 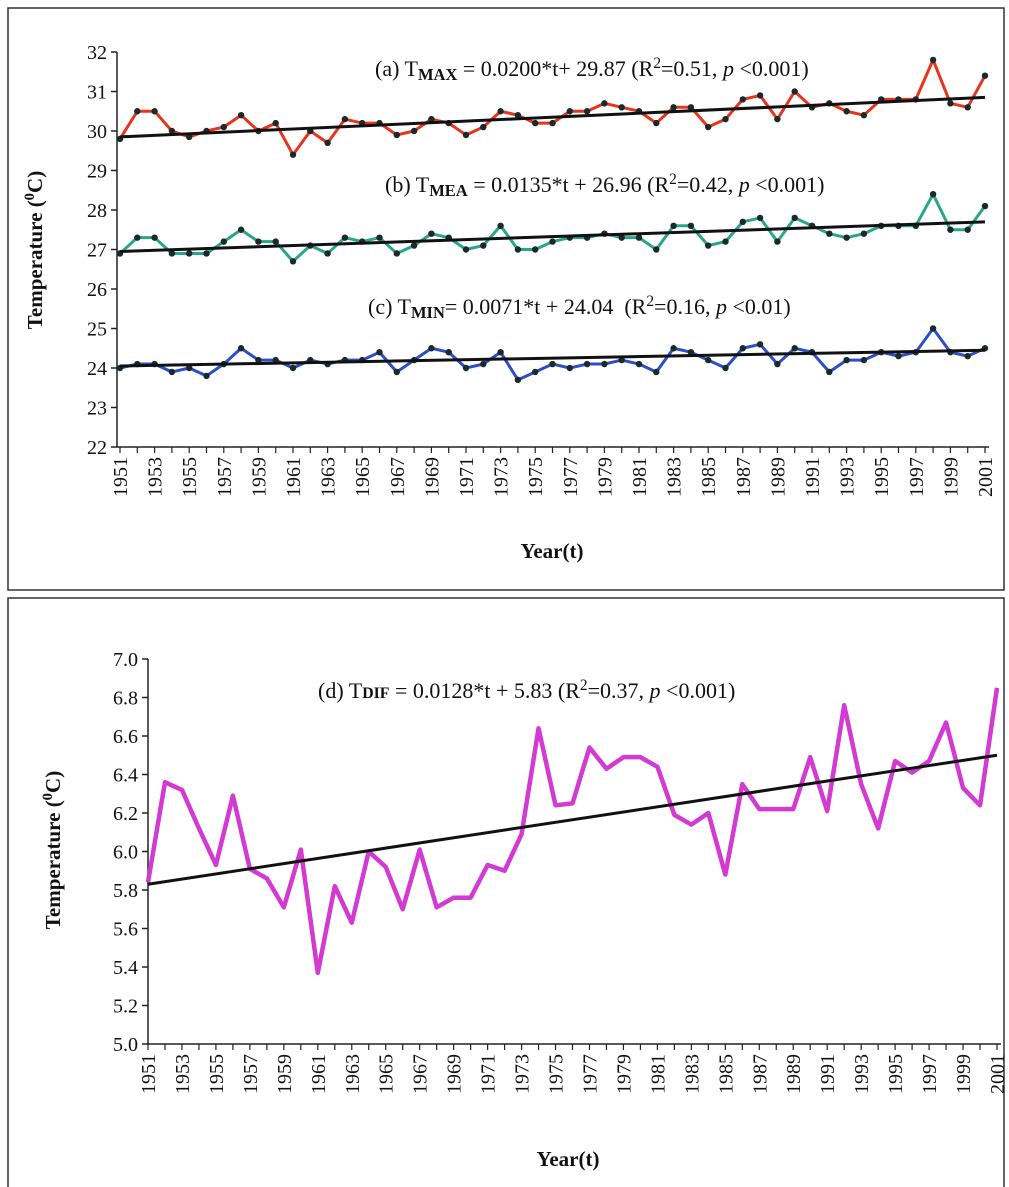 What do you see at coordinates (590, 1074) in the screenshot?
I see `x-tick-label: 1977` at bounding box center [590, 1074].